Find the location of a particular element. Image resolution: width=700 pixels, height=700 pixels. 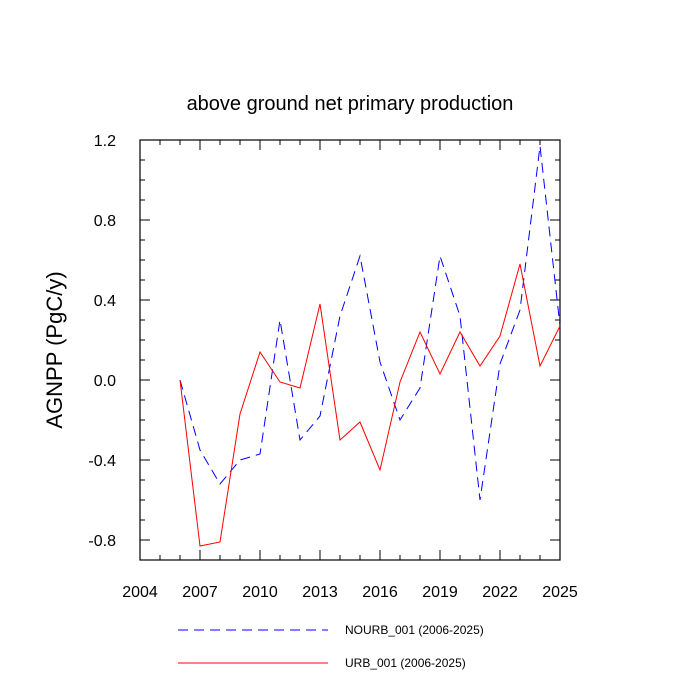

y-tick-label: -0.8 is located at coordinates (102, 541).